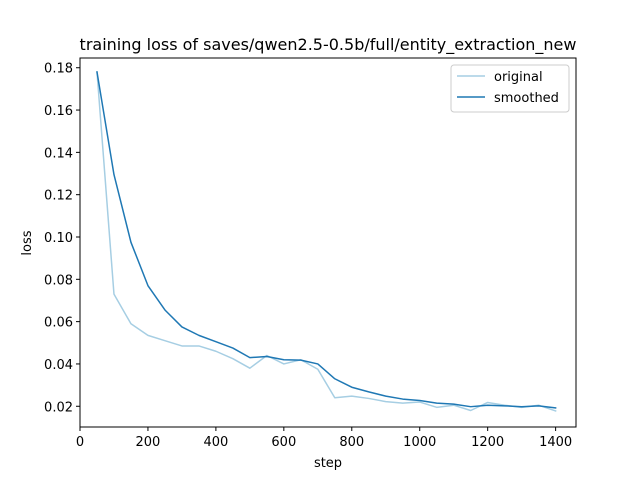  What do you see at coordinates (351, 442) in the screenshot?
I see `x-tick-label: 800` at bounding box center [351, 442].